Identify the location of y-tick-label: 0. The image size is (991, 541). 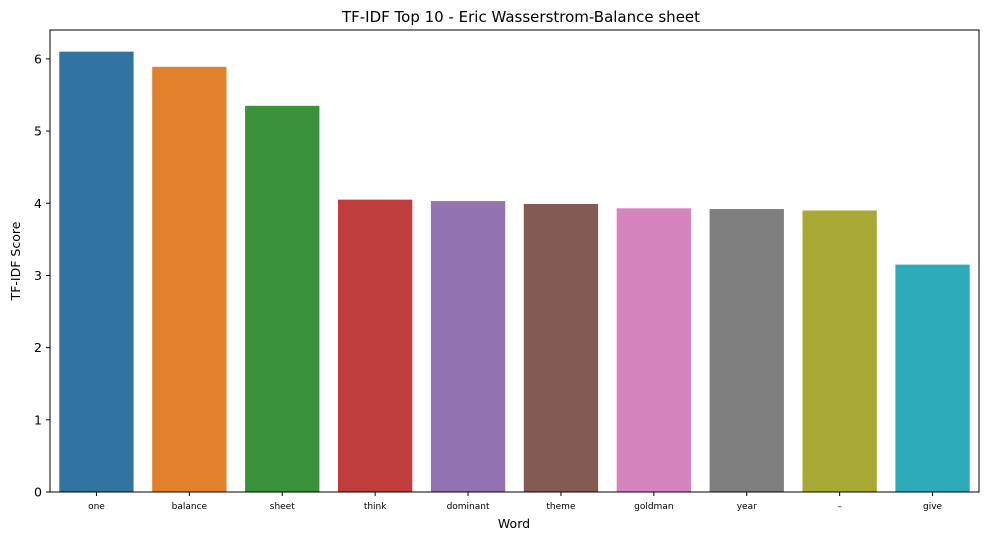
(38, 492).